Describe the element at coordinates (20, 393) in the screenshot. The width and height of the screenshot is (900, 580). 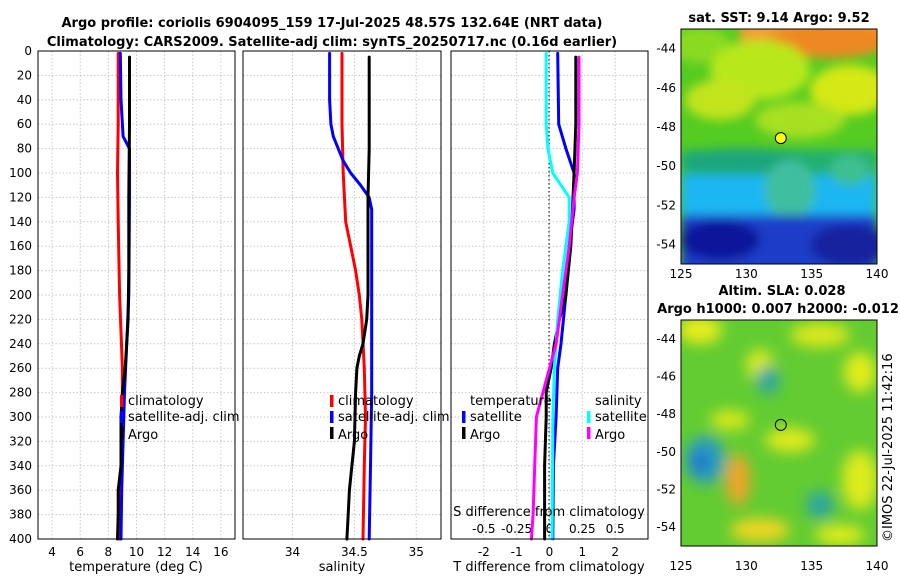
I see `depth-tick-label: 280` at that location.